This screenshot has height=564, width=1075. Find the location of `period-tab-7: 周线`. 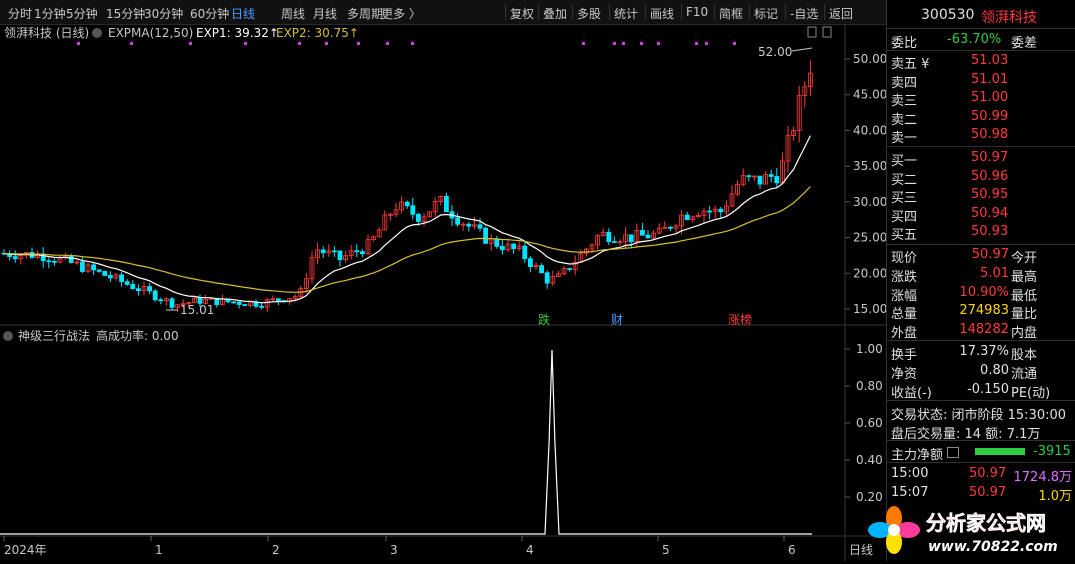

period-tab-7: 周线 is located at coordinates (293, 14).